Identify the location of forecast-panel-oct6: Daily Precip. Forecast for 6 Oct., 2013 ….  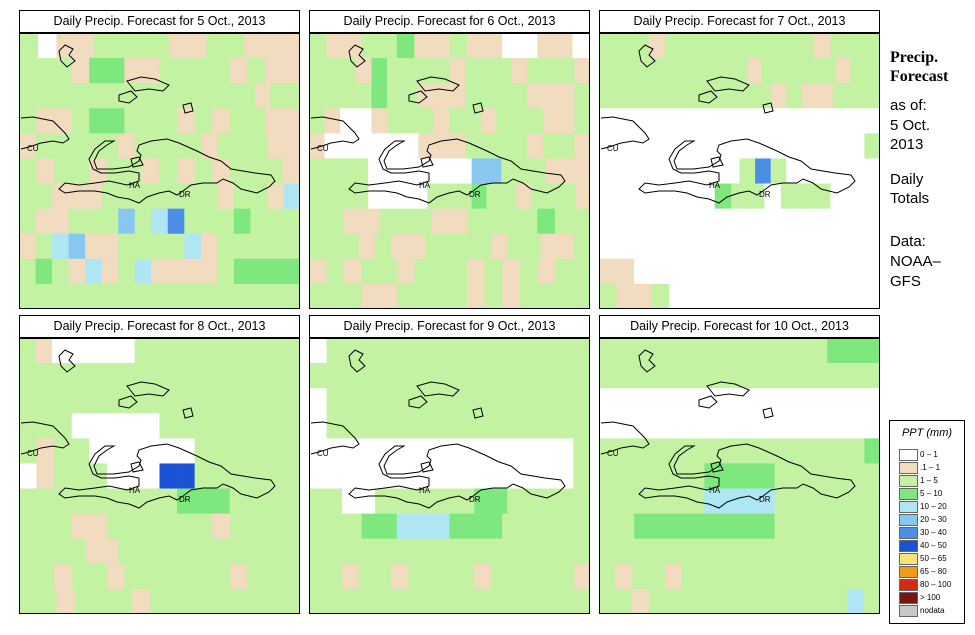
(449, 160).